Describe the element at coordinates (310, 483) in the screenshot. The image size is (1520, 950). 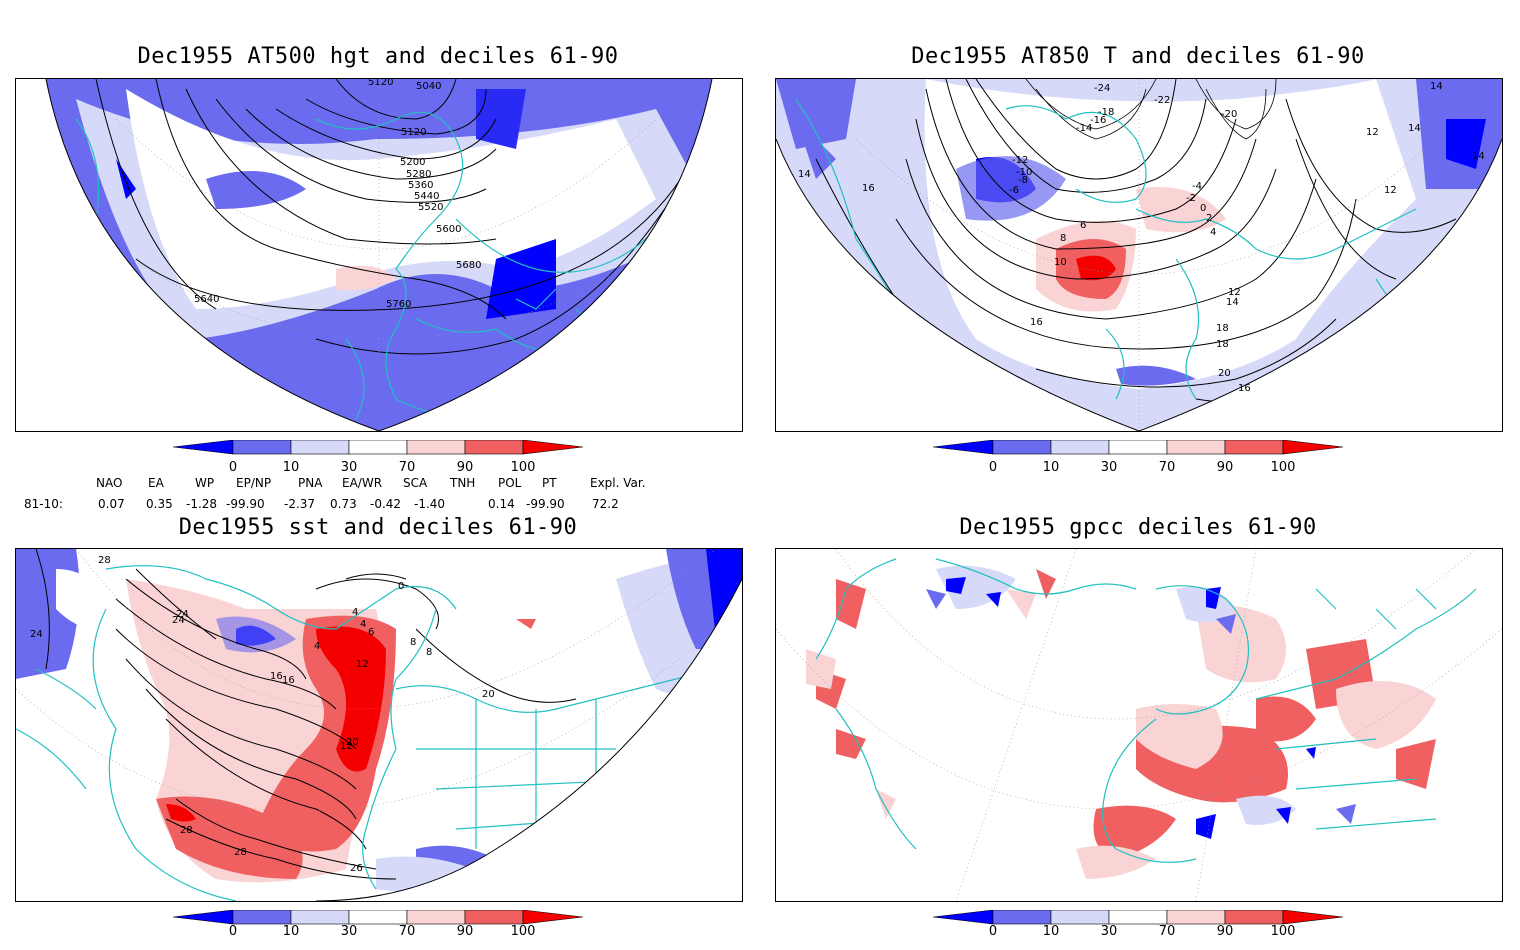
I see `index-header: PNA` at that location.